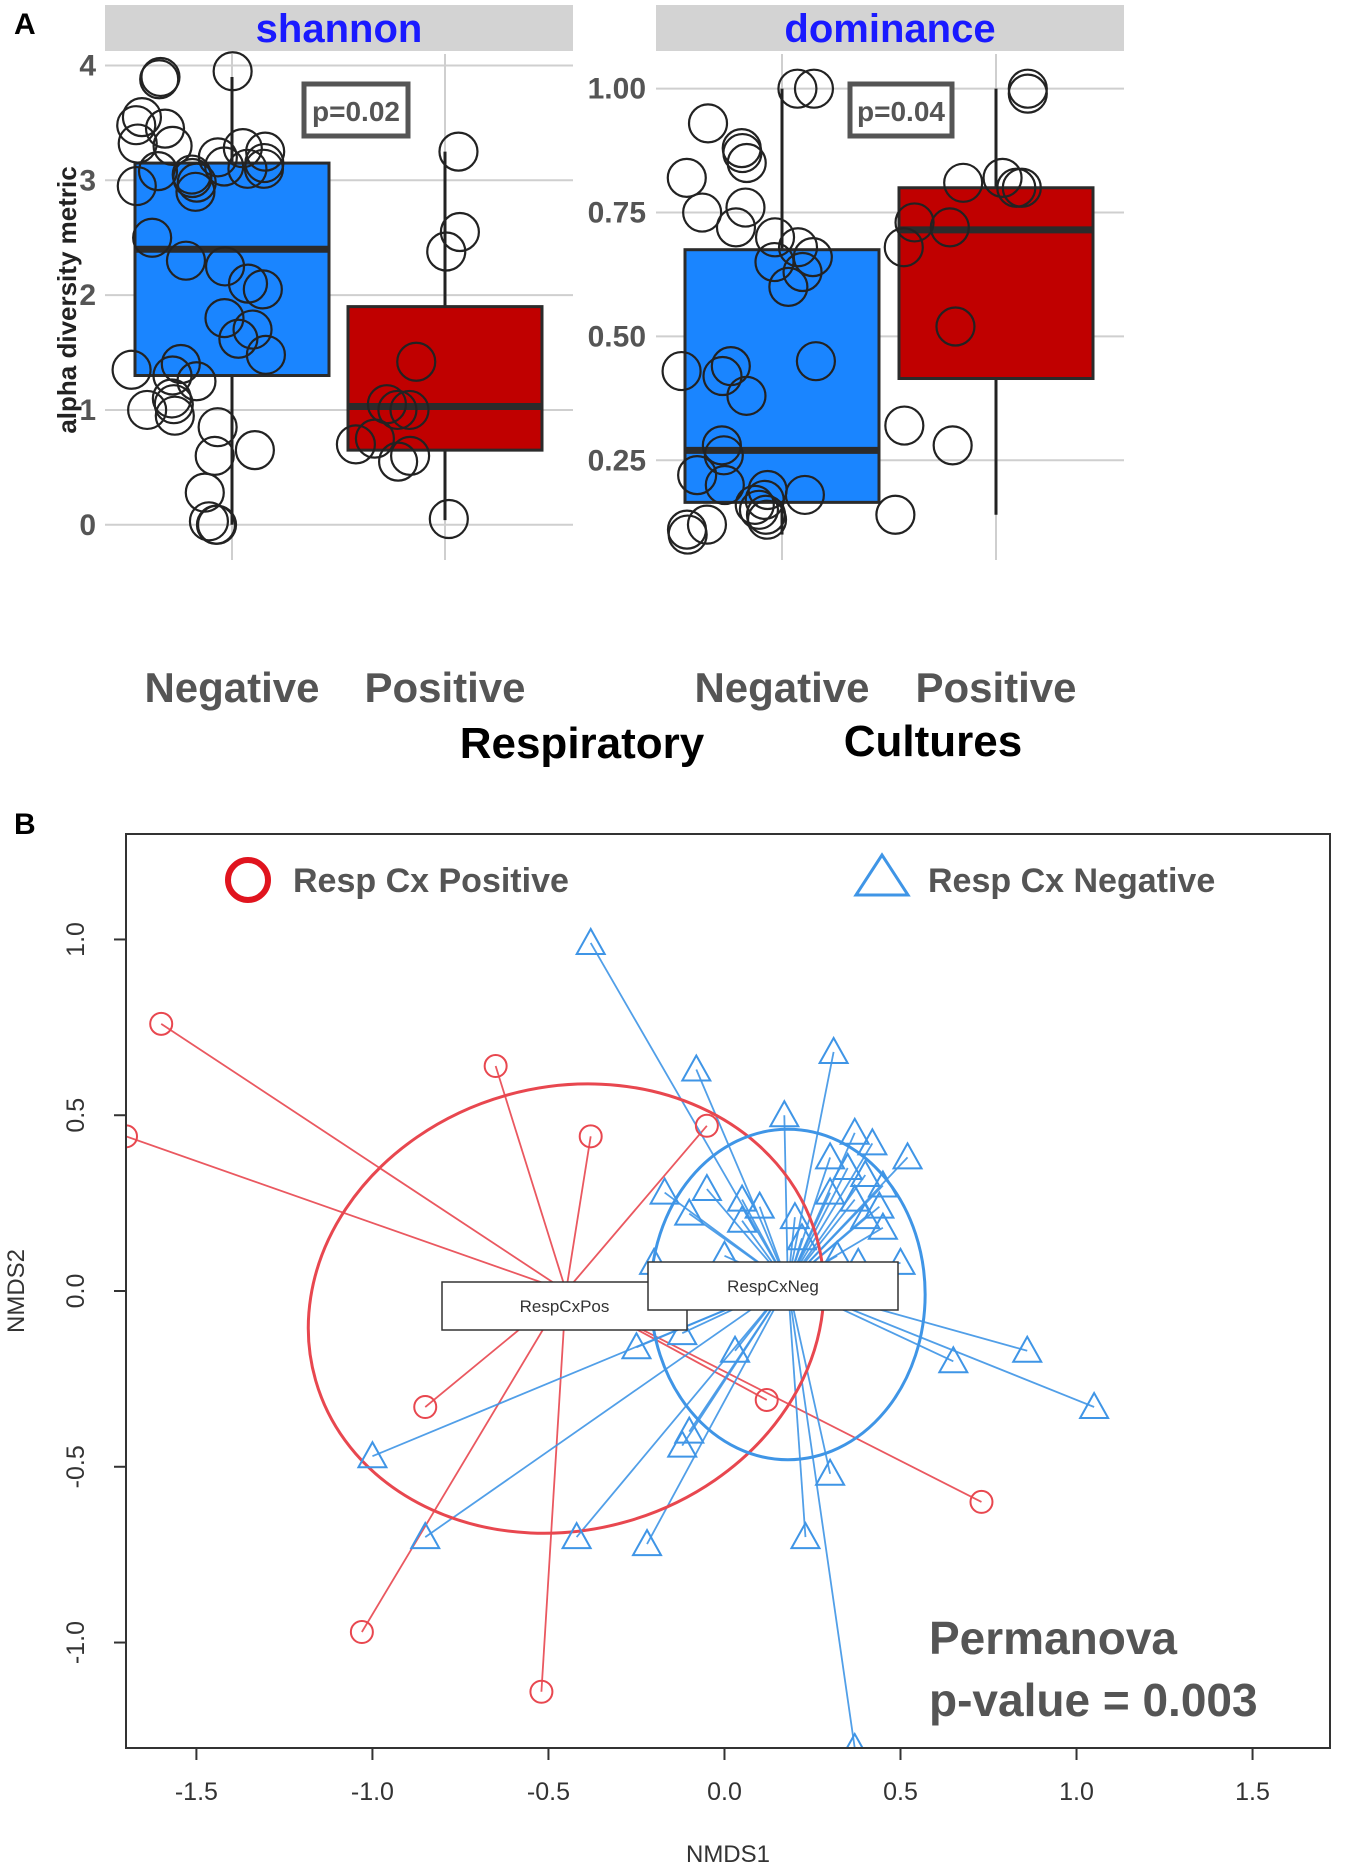 The height and width of the screenshot is (1871, 1350). I want to click on x-tick-label: 1.5, so click(1252, 1792).